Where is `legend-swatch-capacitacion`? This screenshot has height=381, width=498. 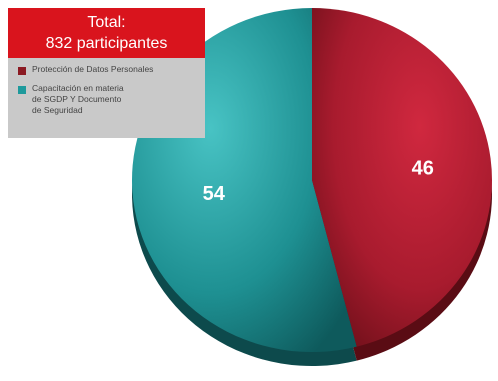
legend-swatch-capacitacion is located at coordinates (22, 90).